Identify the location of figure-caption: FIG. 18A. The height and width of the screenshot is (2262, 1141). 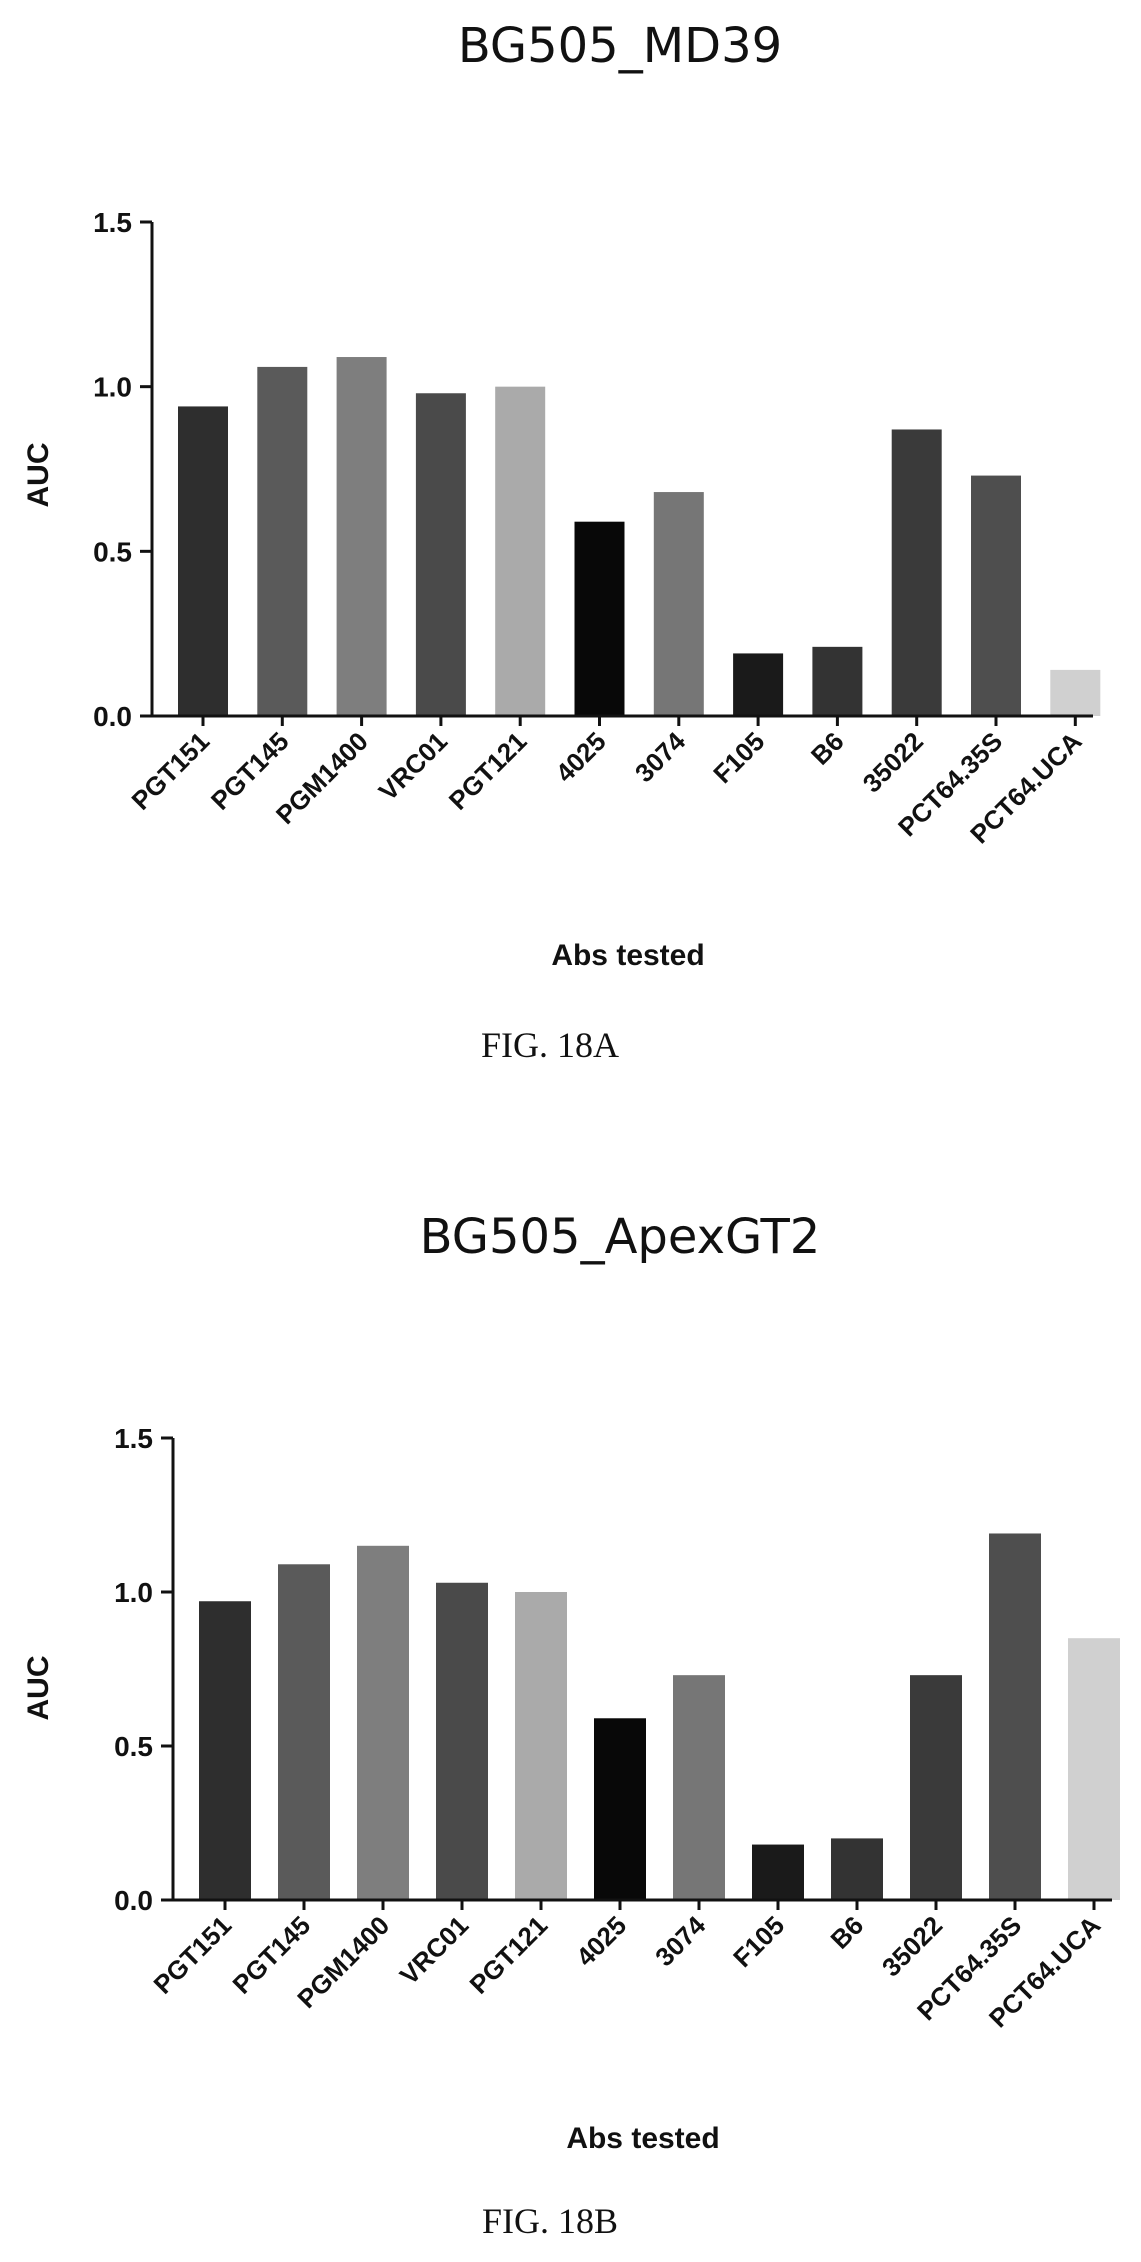
(550, 1045).